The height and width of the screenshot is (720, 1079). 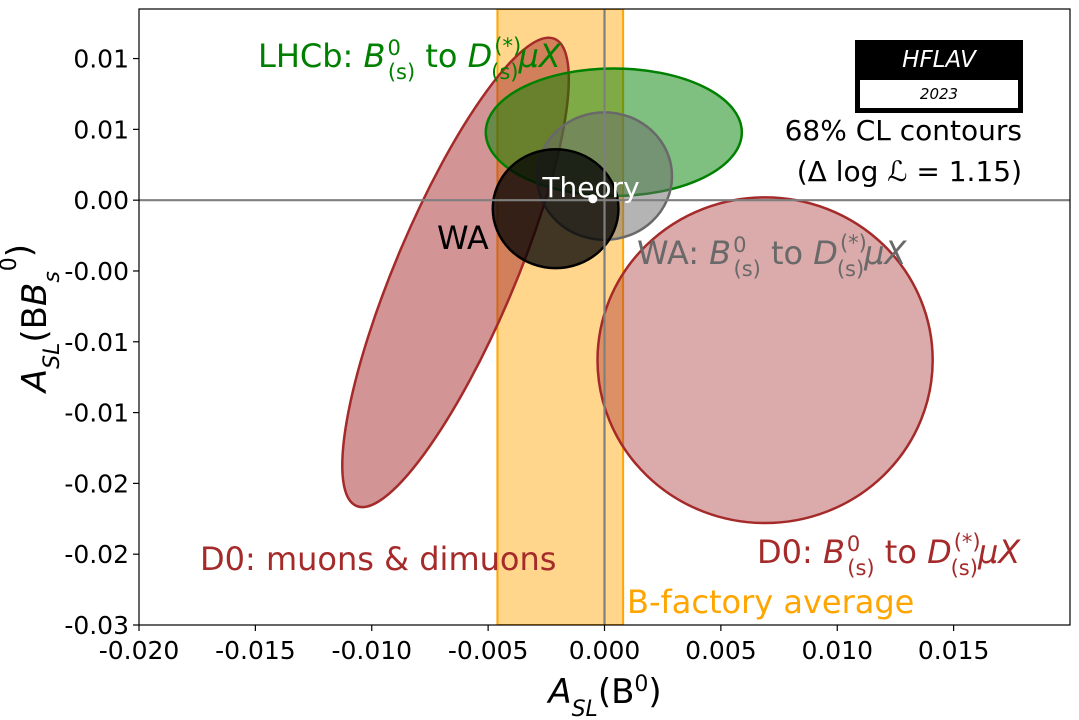 What do you see at coordinates (940, 60) in the screenshot?
I see `hflav-name: HFLAV` at bounding box center [940, 60].